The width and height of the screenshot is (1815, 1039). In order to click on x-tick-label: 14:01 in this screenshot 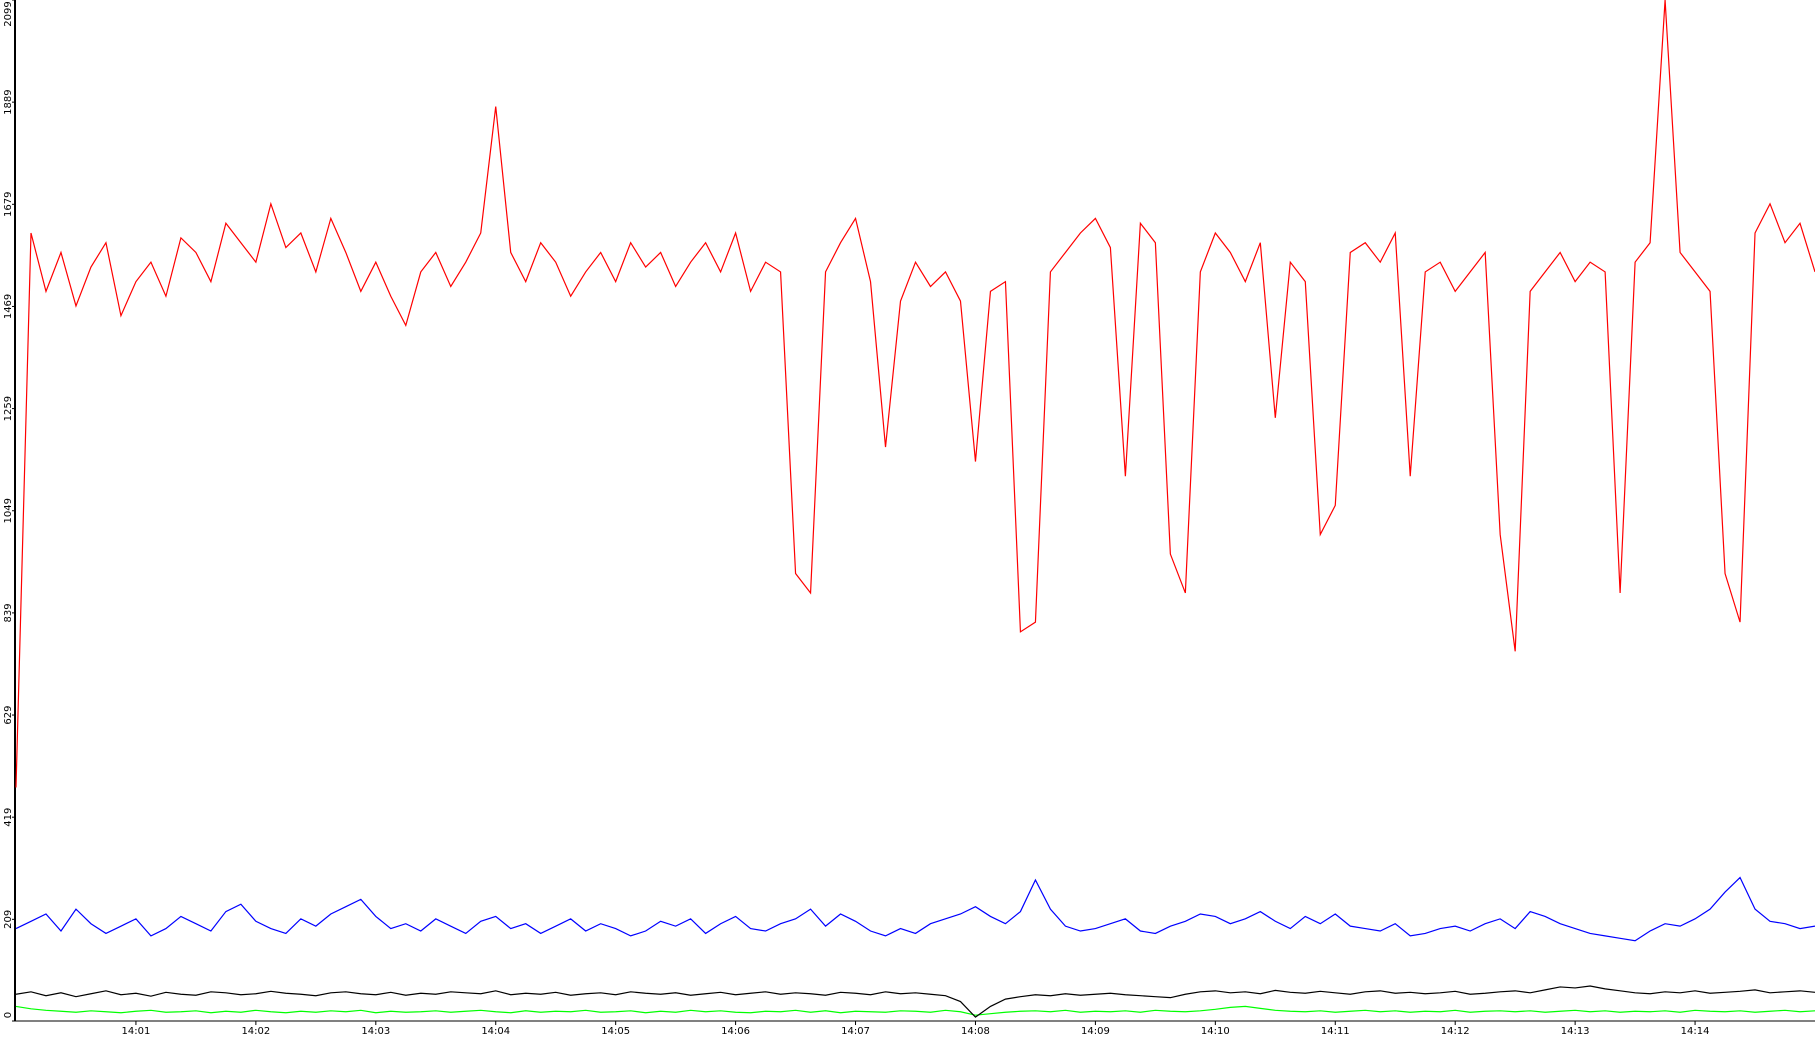, I will do `click(136, 1031)`.